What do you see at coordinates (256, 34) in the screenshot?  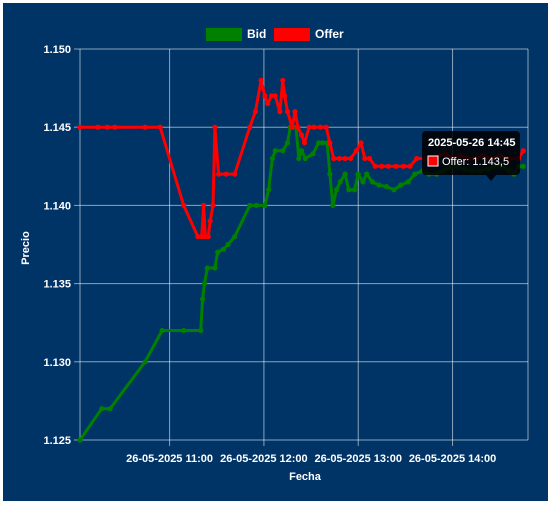 I see `legend-label-bid: Bid` at bounding box center [256, 34].